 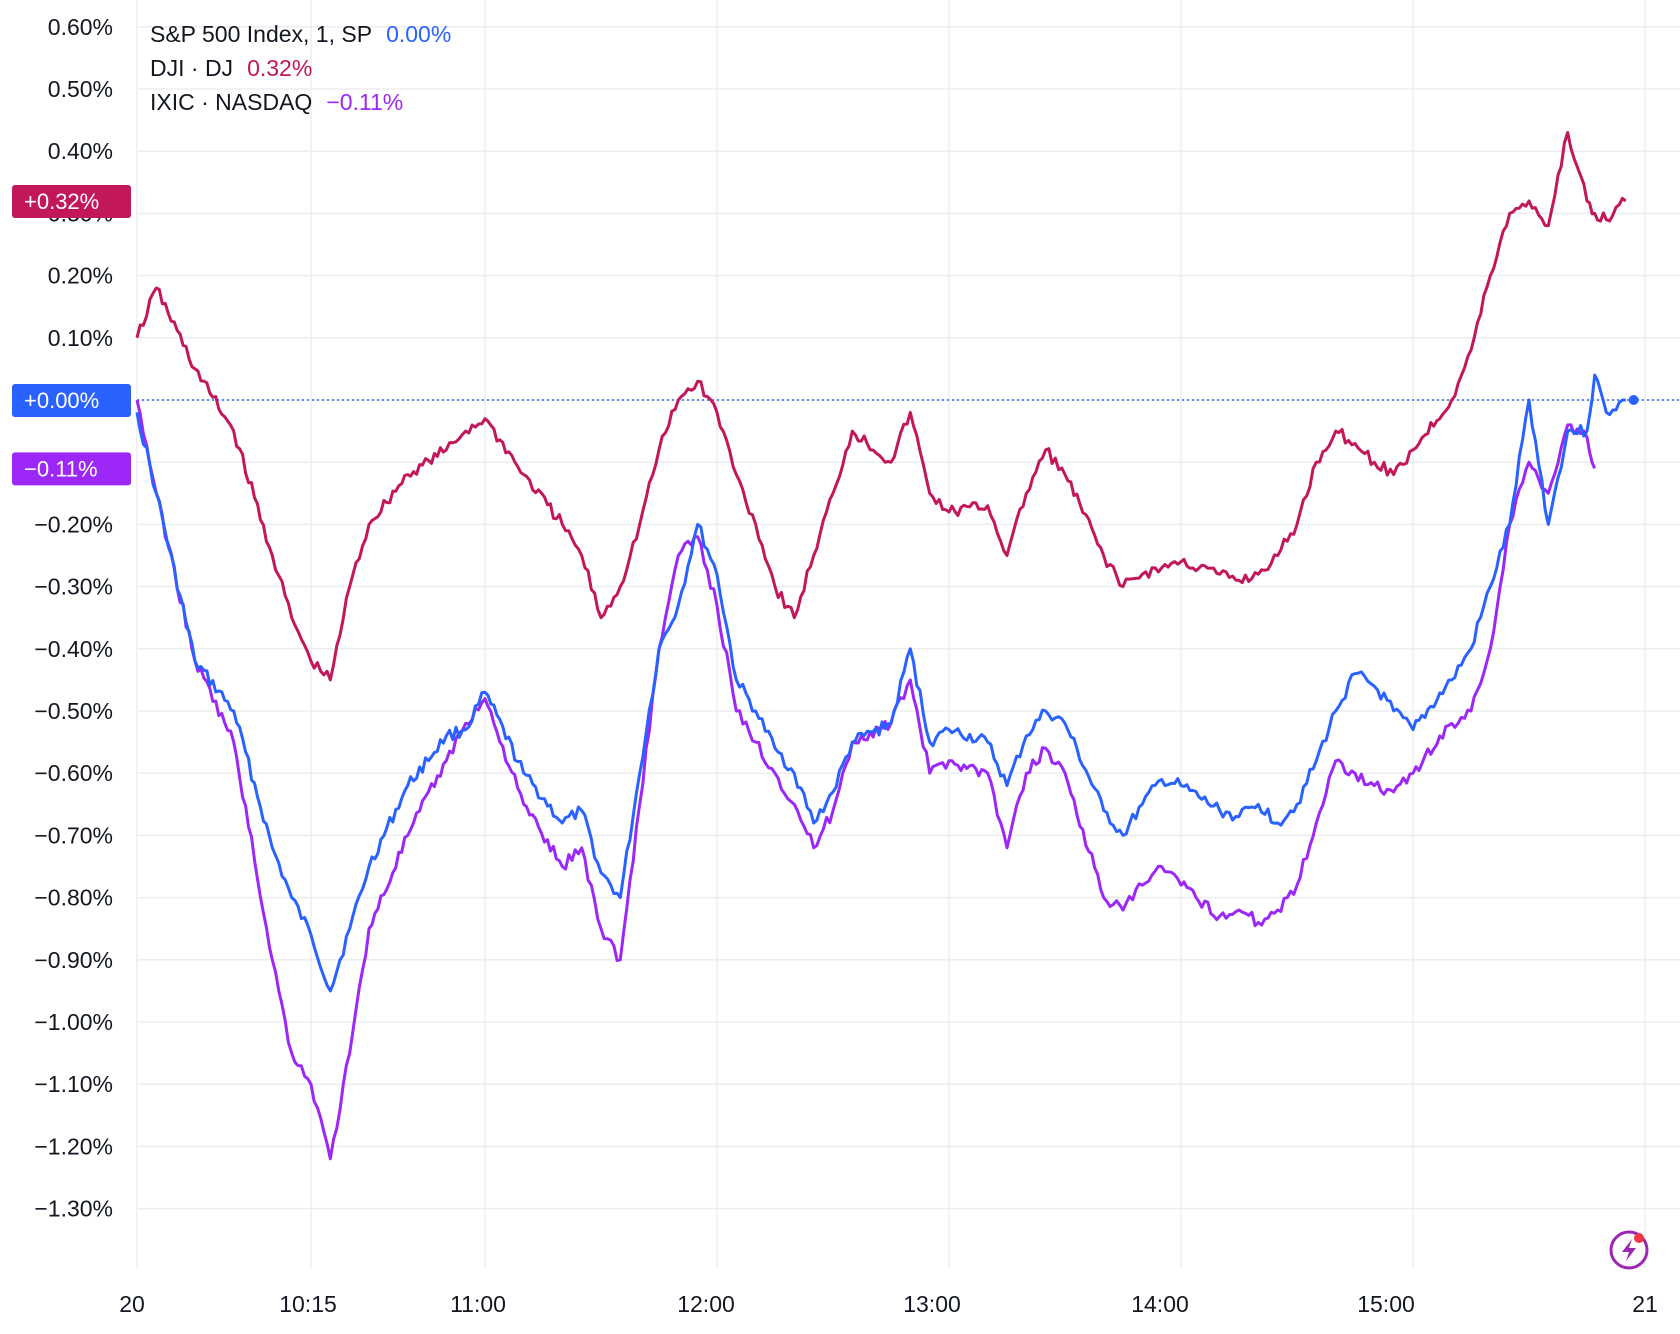 I want to click on legend-item: S&P 500 Index, 1, SP 0.00%, so click(x=300, y=34).